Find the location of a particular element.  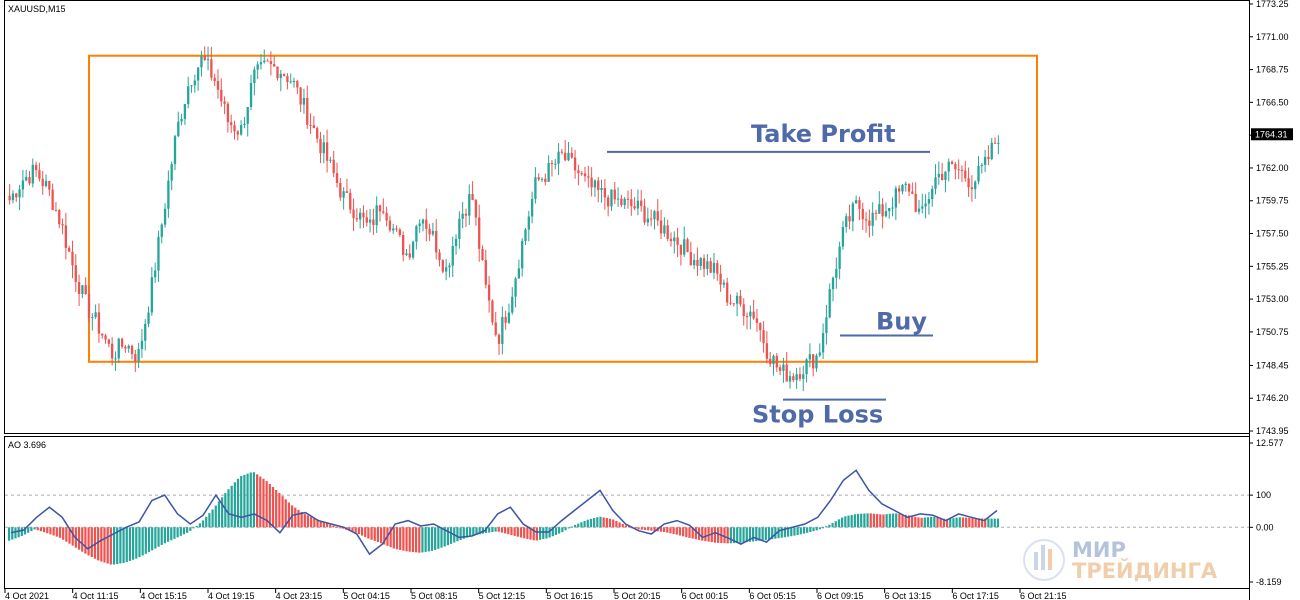

time-tick-label: 6 Oct 17:15 is located at coordinates (975, 595).